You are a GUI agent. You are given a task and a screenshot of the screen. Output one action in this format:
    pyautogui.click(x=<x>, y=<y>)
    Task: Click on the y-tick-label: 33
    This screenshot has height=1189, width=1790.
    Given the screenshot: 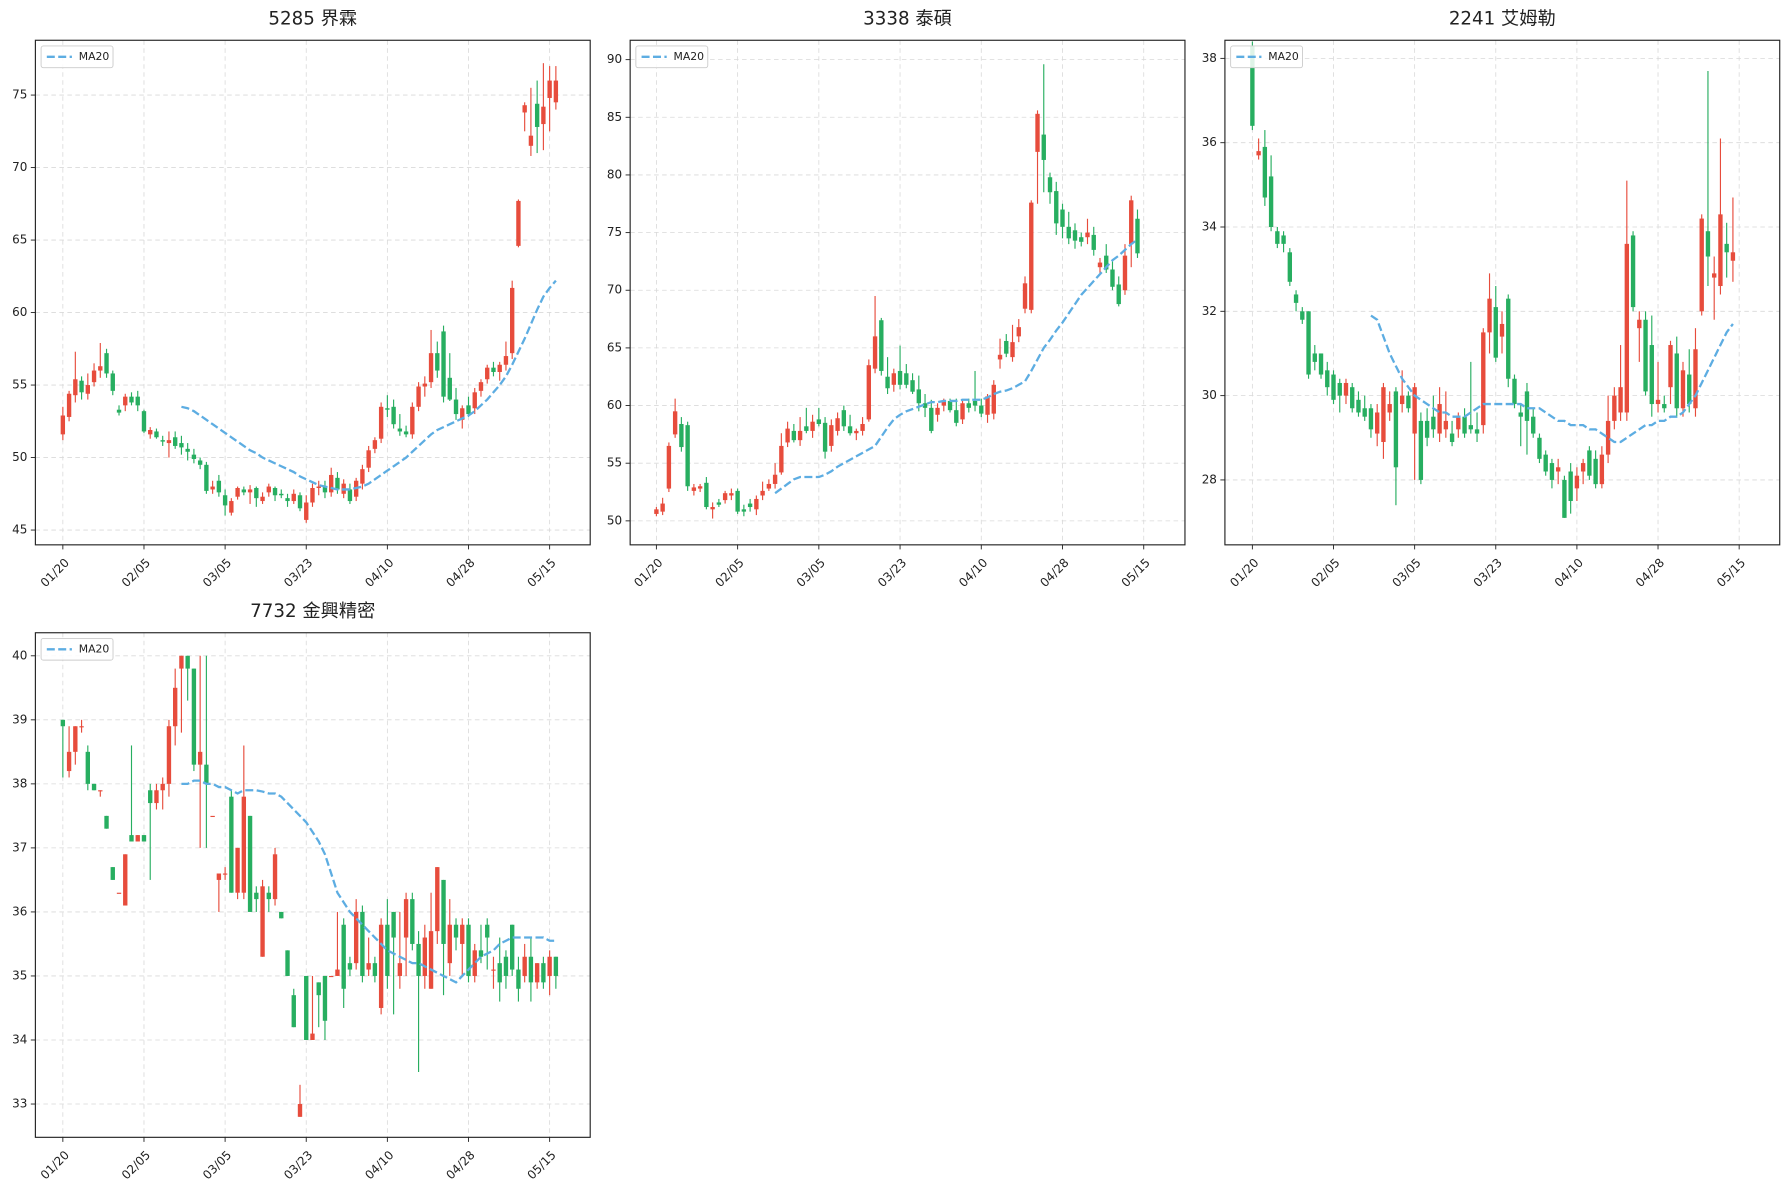 What is the action you would take?
    pyautogui.click(x=19, y=1104)
    